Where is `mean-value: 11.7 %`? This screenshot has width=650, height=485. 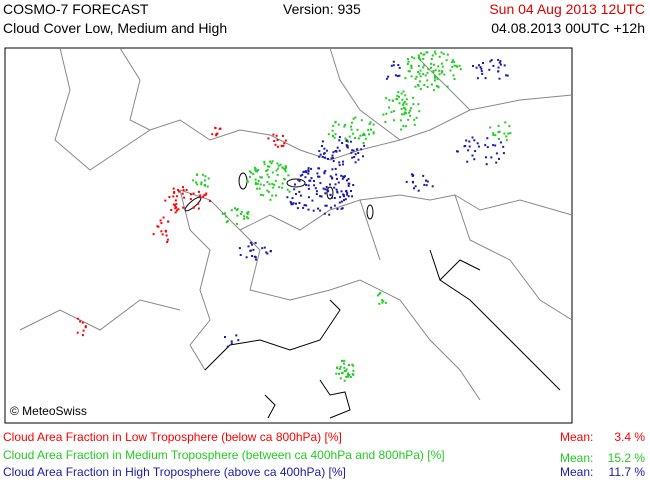 mean-value: 11.7 % is located at coordinates (627, 472).